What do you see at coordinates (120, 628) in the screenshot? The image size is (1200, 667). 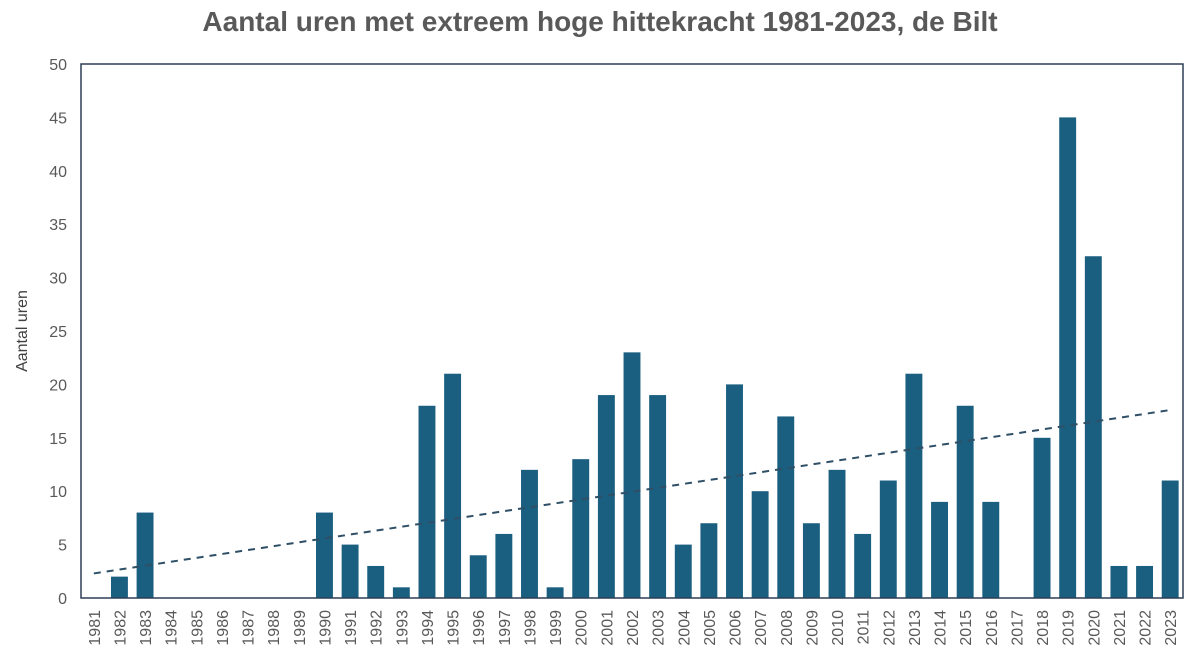 I see `x-tick-1982: 1982` at bounding box center [120, 628].